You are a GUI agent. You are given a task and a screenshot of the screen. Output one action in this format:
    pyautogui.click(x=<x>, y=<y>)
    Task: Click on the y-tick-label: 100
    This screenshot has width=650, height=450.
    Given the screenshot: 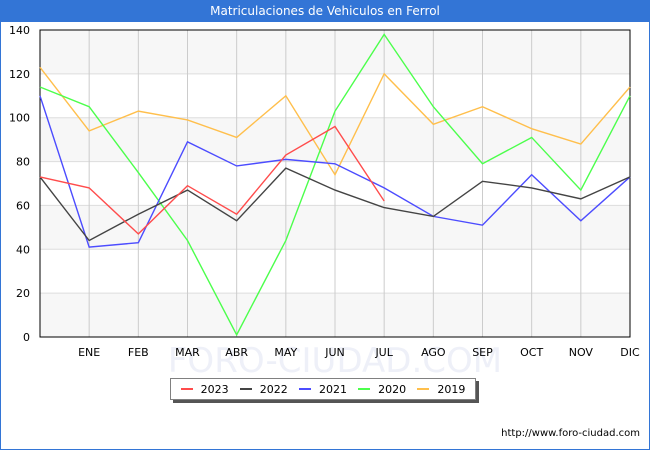 What is the action you would take?
    pyautogui.click(x=19, y=118)
    